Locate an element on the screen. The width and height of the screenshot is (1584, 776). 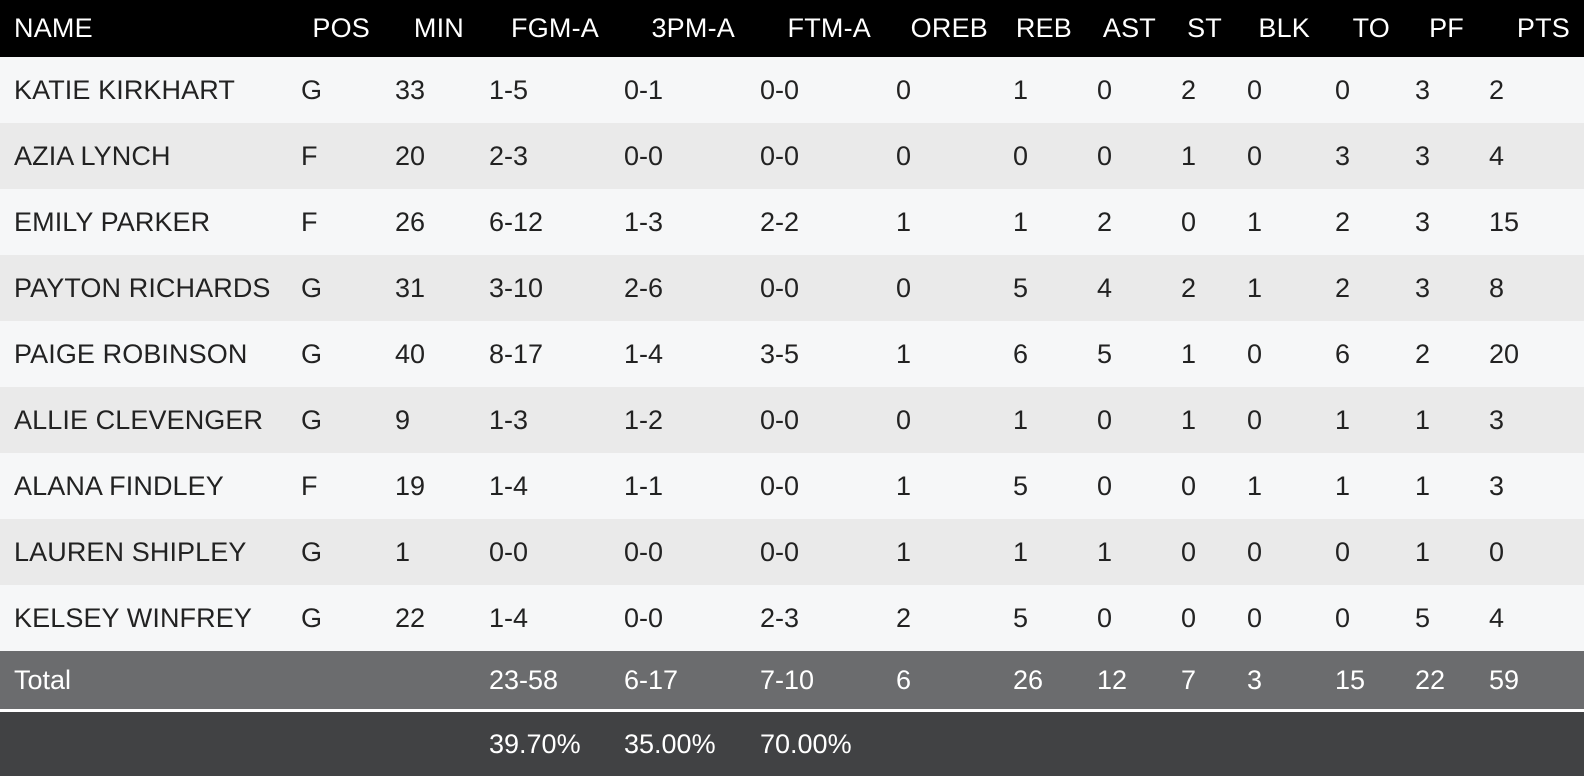
stat-ftma: 3-5 is located at coordinates (780, 353).